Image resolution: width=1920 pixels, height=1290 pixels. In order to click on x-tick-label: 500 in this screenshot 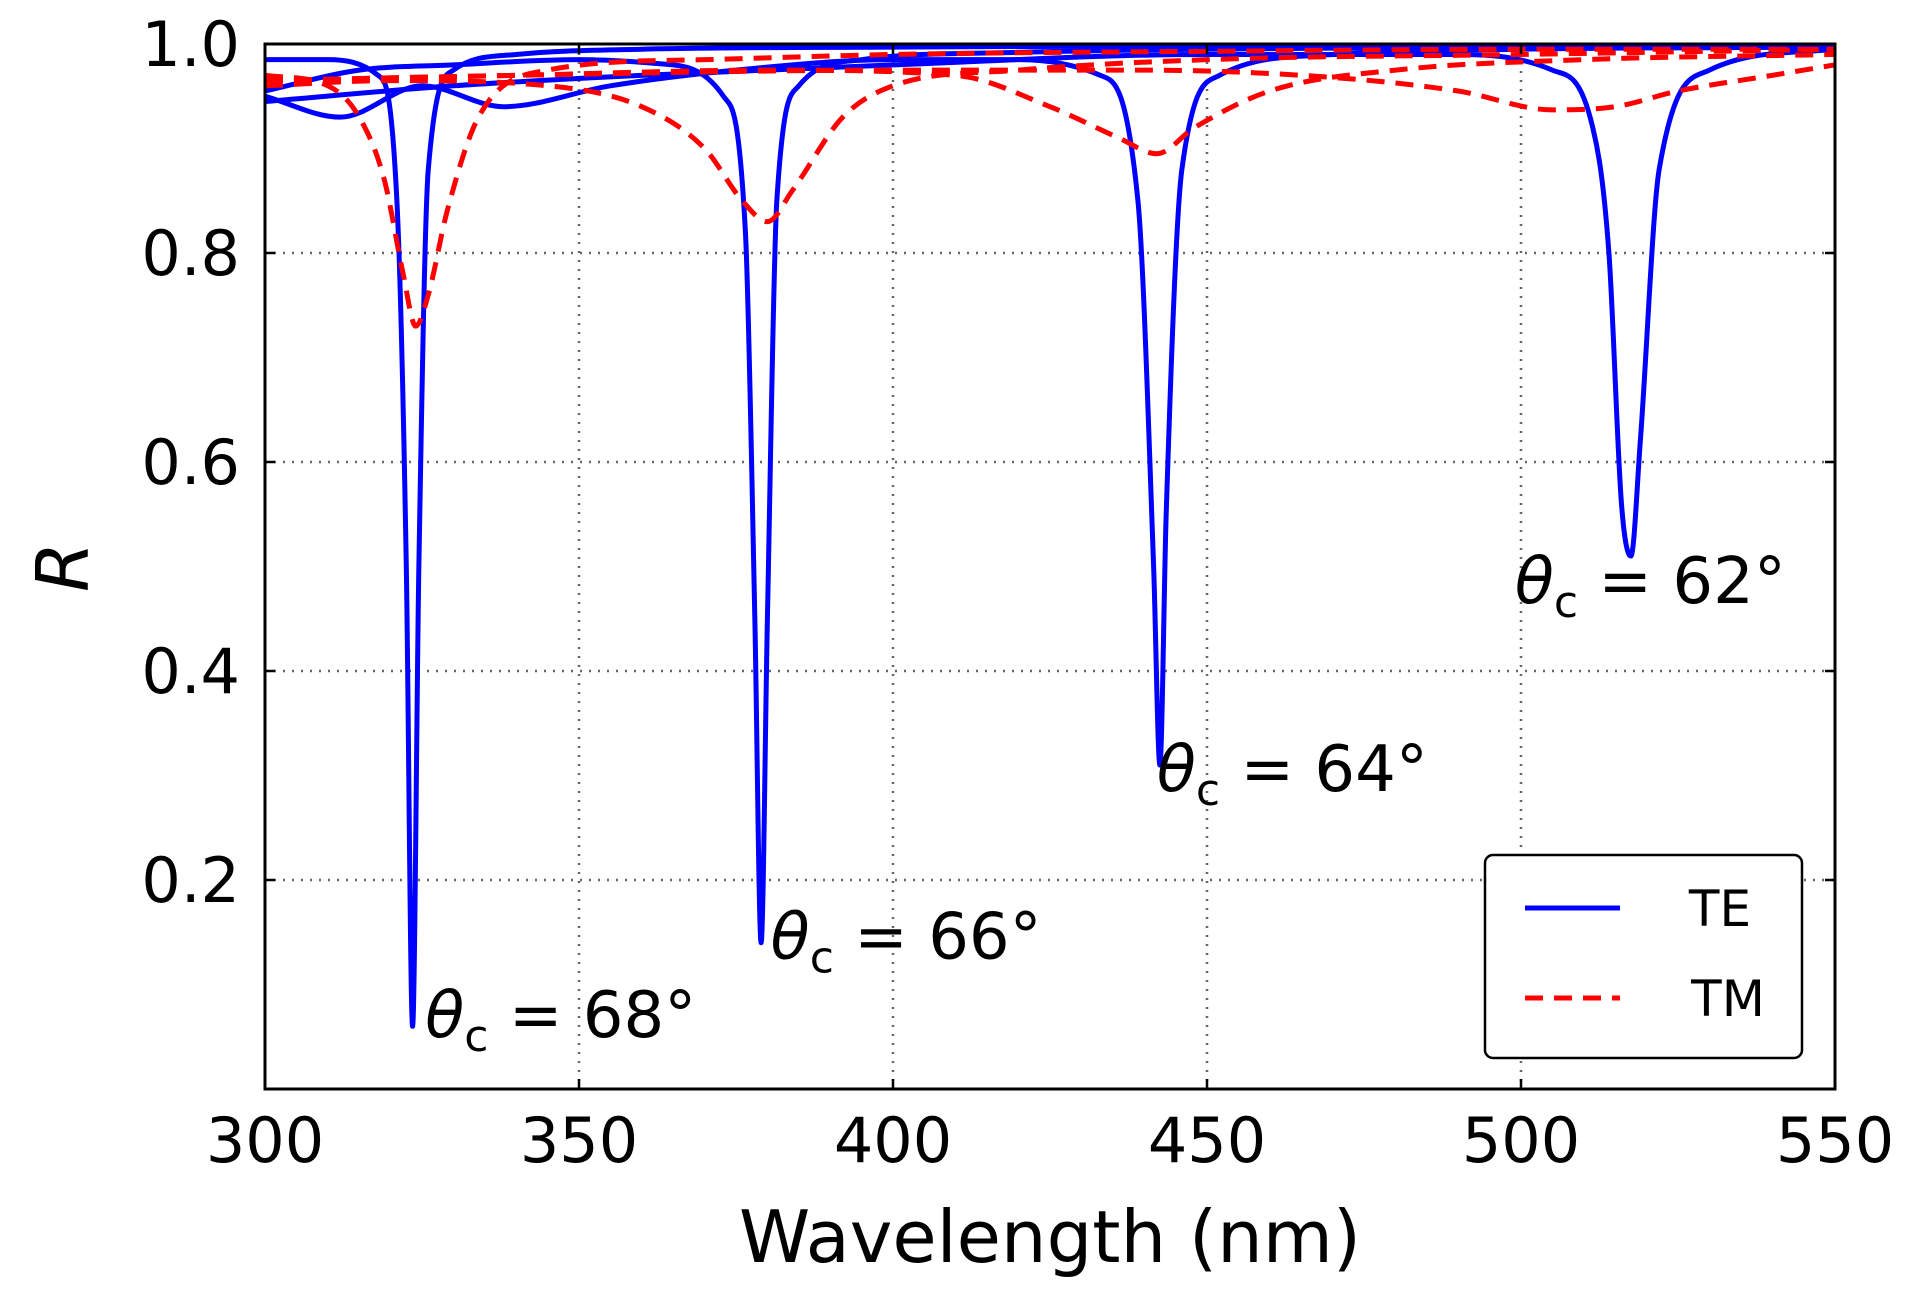, I will do `click(1521, 1140)`.